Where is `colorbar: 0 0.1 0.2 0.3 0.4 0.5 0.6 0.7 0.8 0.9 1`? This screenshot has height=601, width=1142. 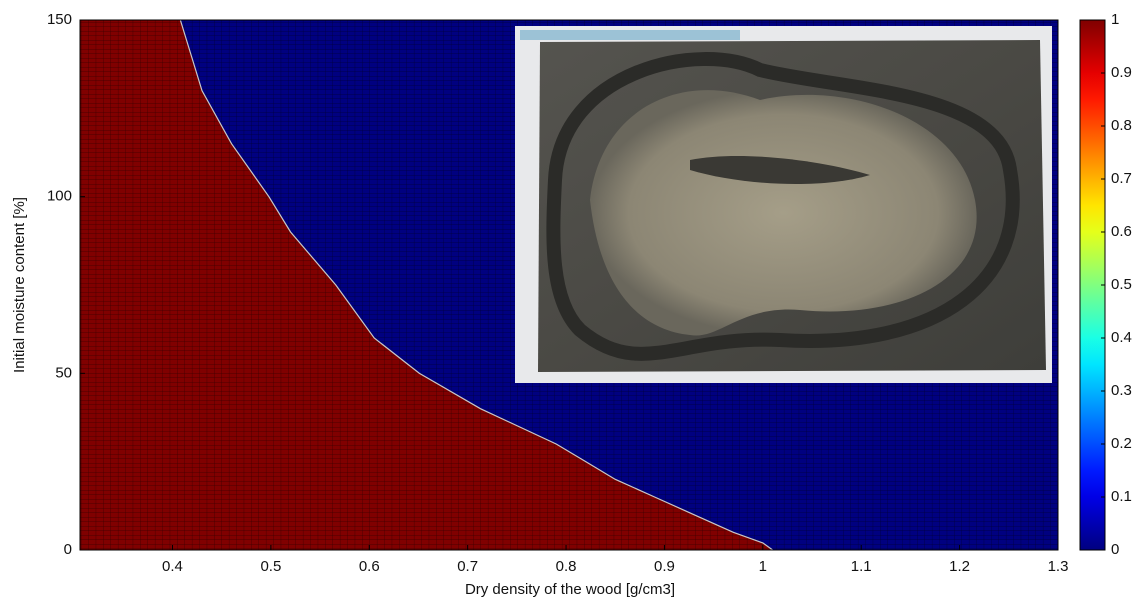
colorbar: 0 0.1 0.2 0.3 0.4 0.5 0.6 0.7 0.8 0.9 1 is located at coordinates (1105, 284).